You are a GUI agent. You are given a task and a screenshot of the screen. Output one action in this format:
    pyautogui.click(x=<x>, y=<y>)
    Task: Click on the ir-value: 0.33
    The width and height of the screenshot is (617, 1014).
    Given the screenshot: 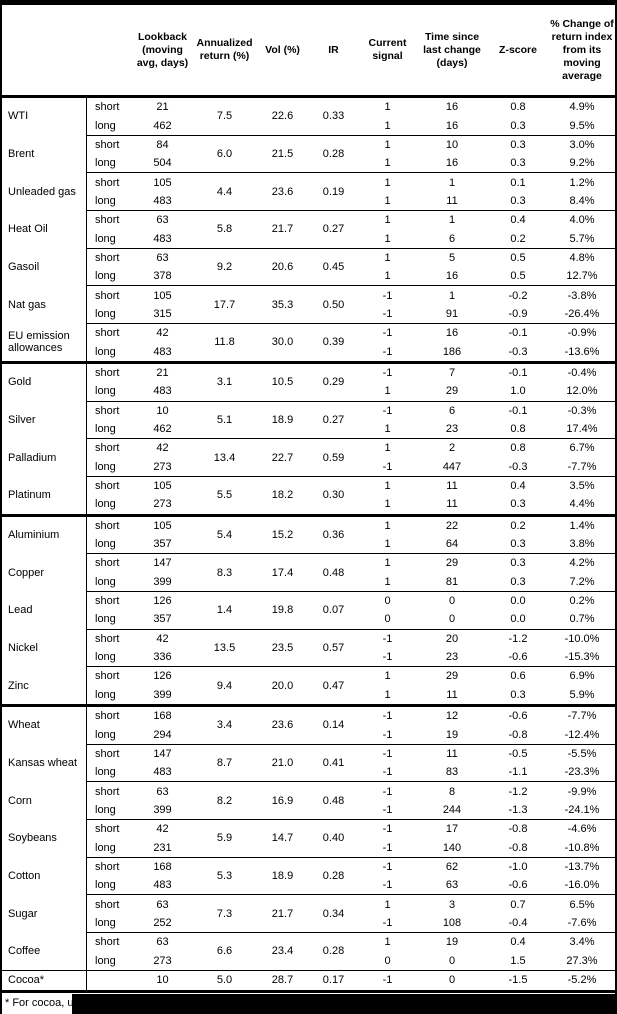 What is the action you would take?
    pyautogui.click(x=333, y=116)
    